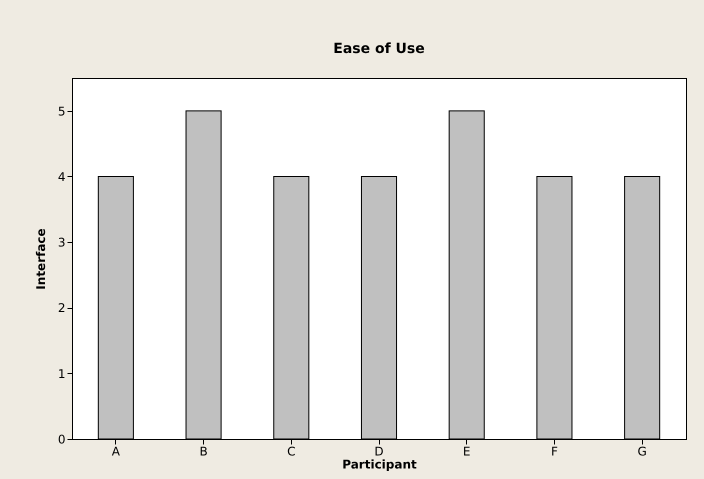  I want to click on x-tick-label: E, so click(466, 451).